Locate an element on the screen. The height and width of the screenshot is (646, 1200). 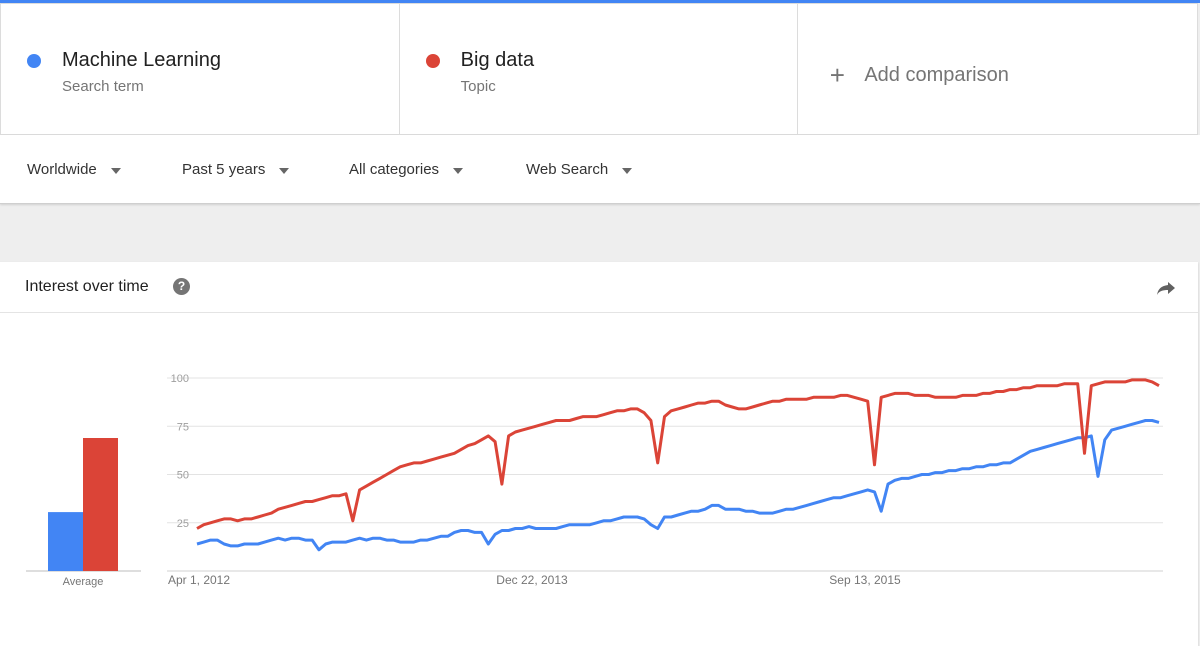
term-type: Topic is located at coordinates (478, 86).